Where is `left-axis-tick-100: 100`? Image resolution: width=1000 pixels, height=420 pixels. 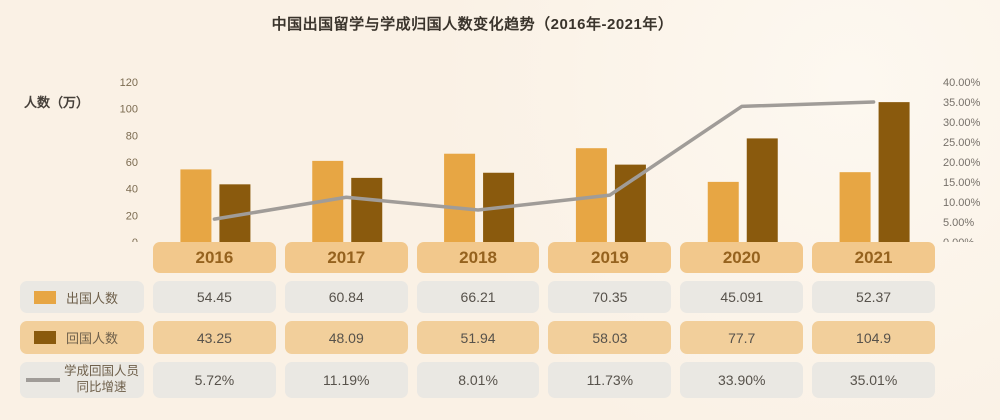 left-axis-tick-100: 100 is located at coordinates (129, 110).